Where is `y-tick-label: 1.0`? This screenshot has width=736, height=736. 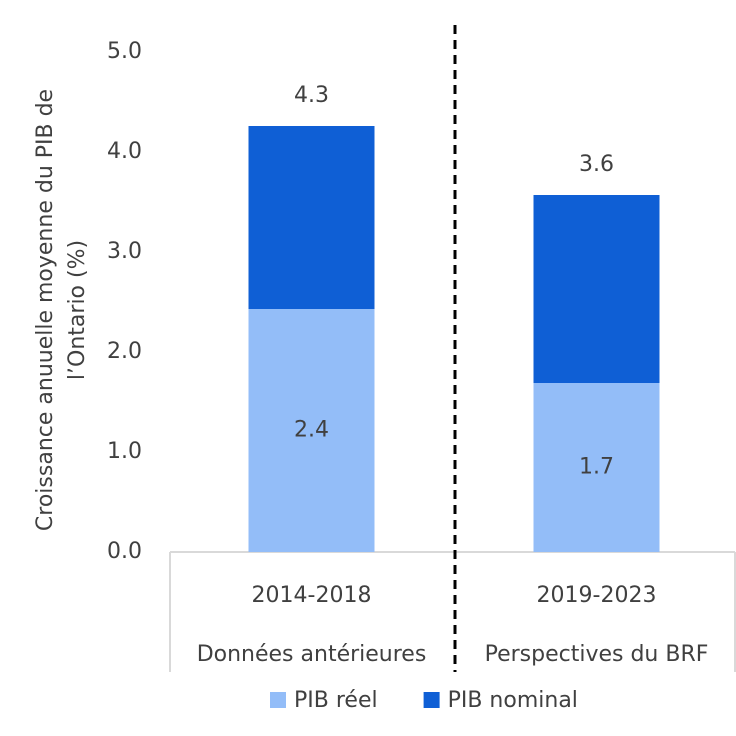
y-tick-label: 1.0 is located at coordinates (124, 451).